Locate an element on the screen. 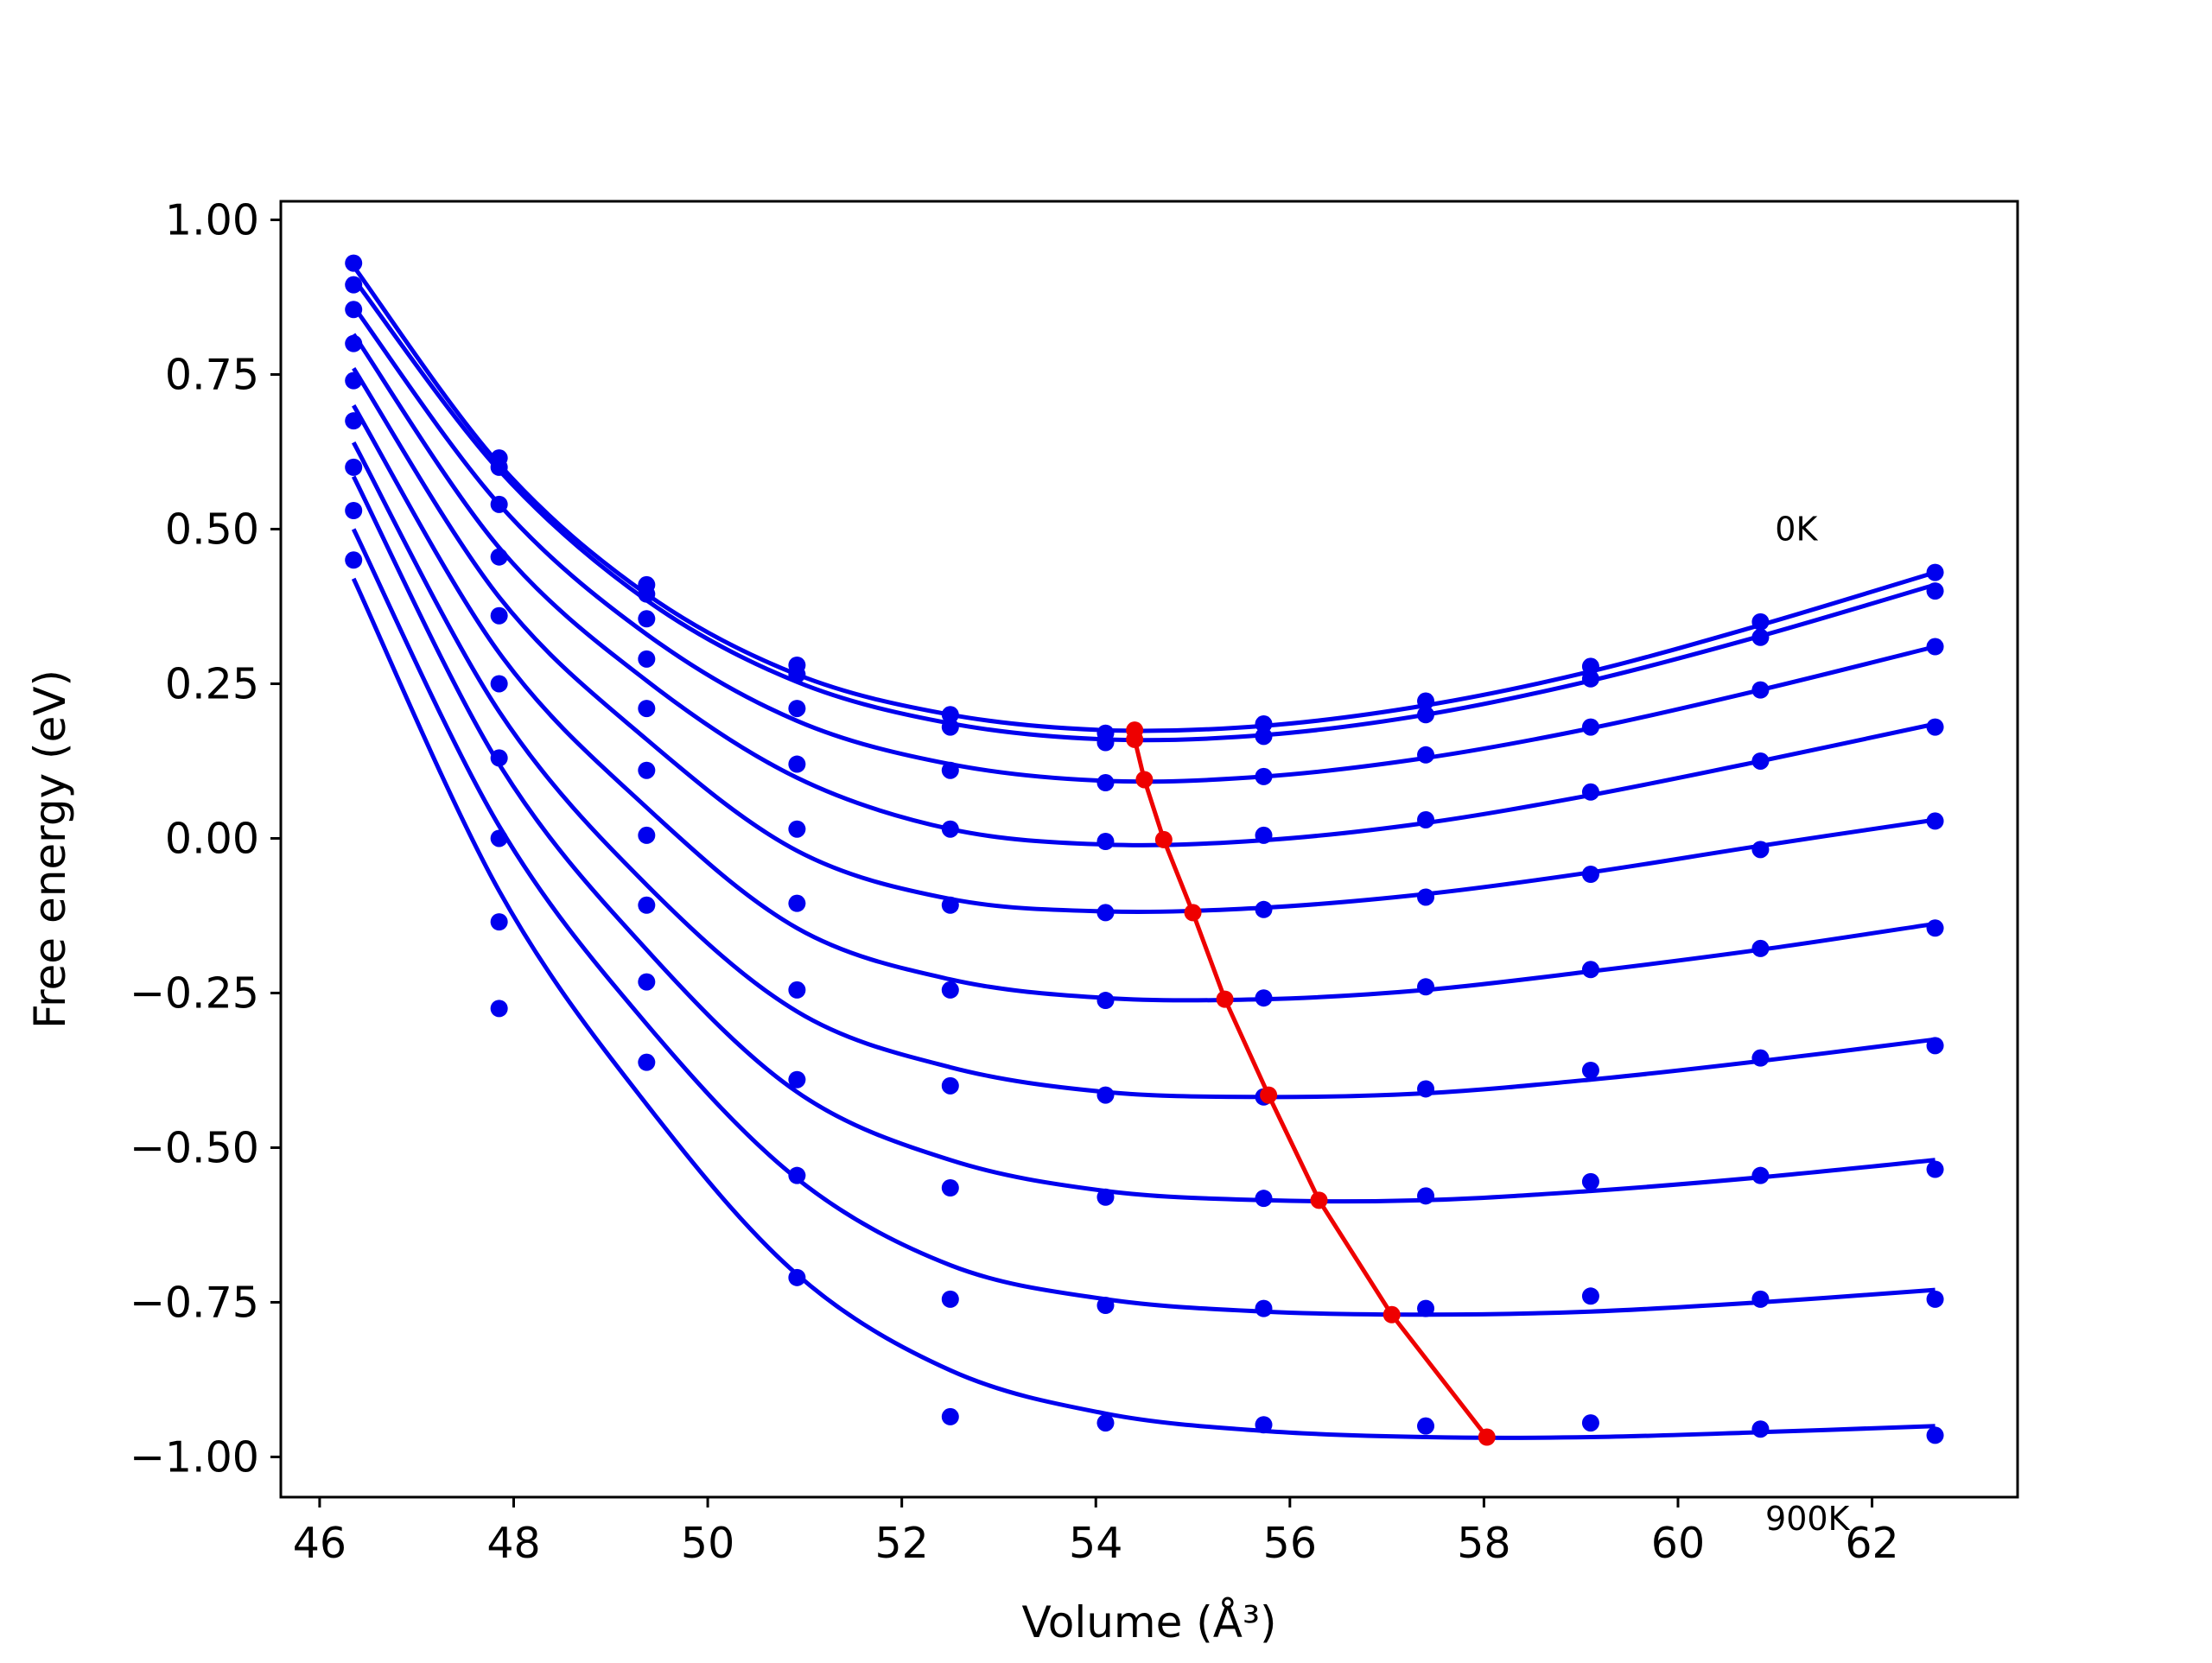 This screenshot has width=2212, height=1663. y-tick-label: −0.25 is located at coordinates (194, 993).